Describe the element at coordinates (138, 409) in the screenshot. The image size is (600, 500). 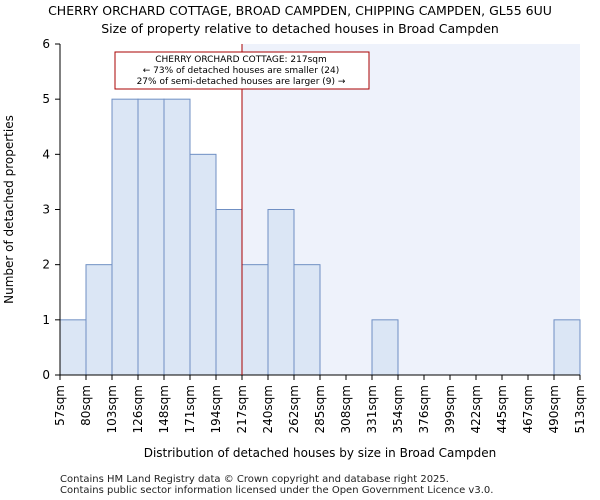
I see `x-tick-label: 126sqm` at that location.